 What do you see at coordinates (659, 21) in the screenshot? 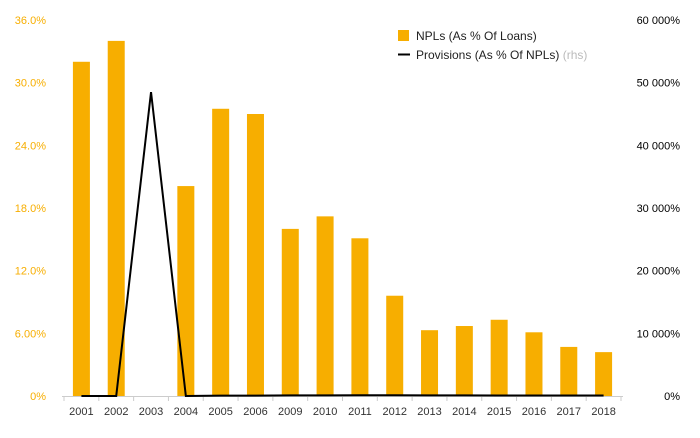
I see `y-right-tick-label: 60 000%` at bounding box center [659, 21].